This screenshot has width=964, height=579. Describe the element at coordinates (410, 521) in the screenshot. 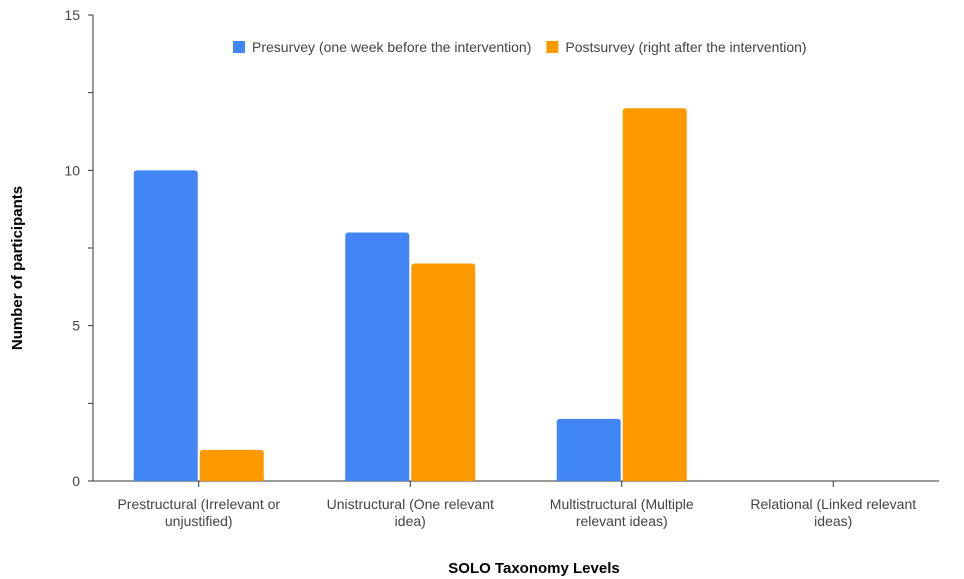

I see `category-label-line: idea)` at that location.